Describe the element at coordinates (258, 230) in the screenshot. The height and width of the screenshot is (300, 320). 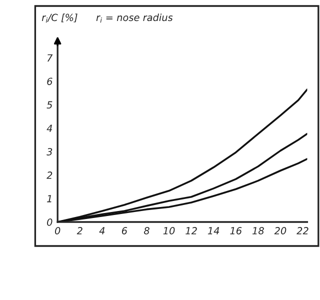
I see `x-tick-label: 18` at that location.